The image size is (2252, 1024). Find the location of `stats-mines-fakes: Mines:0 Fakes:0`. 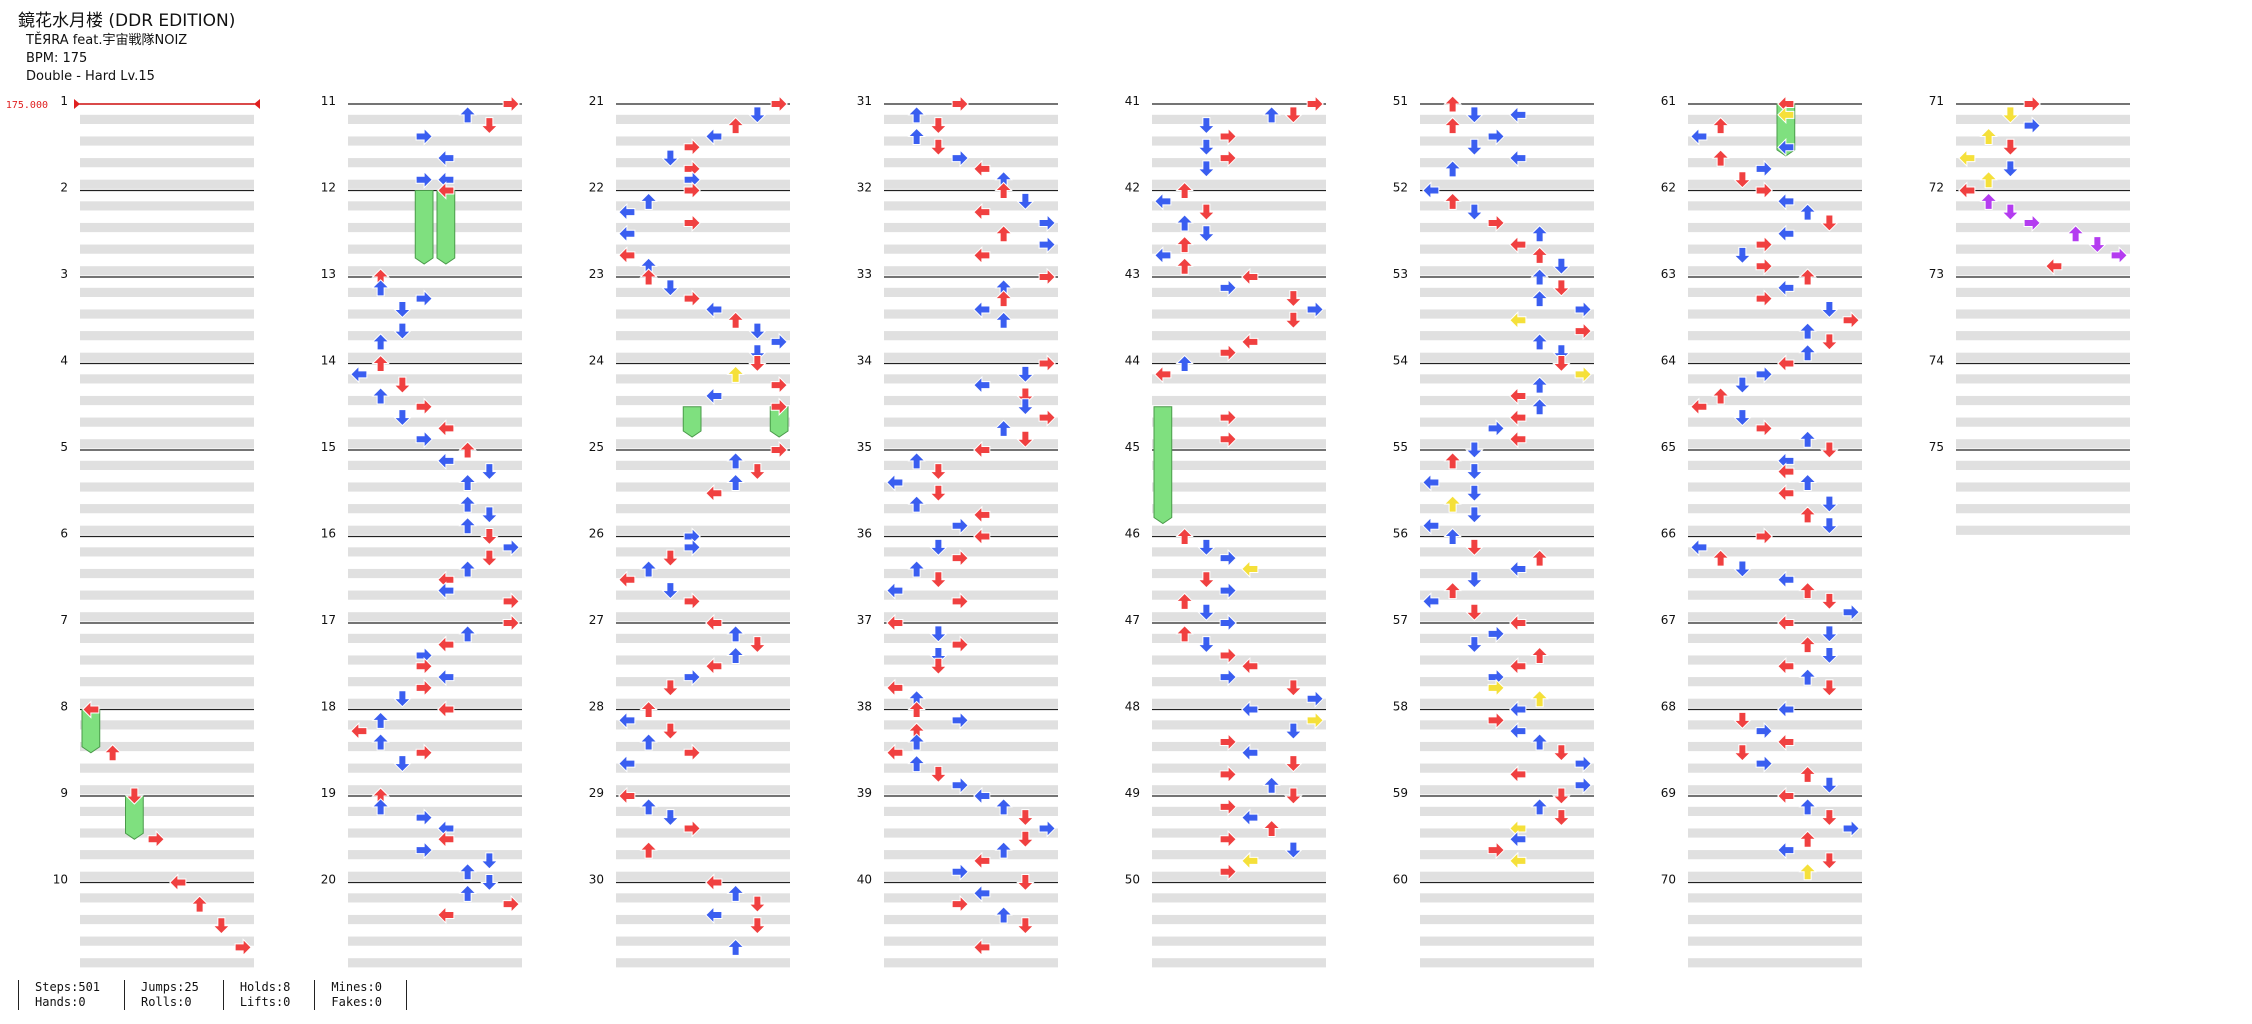

stats-mines-fakes: Mines:0 Fakes:0 is located at coordinates (360, 995).